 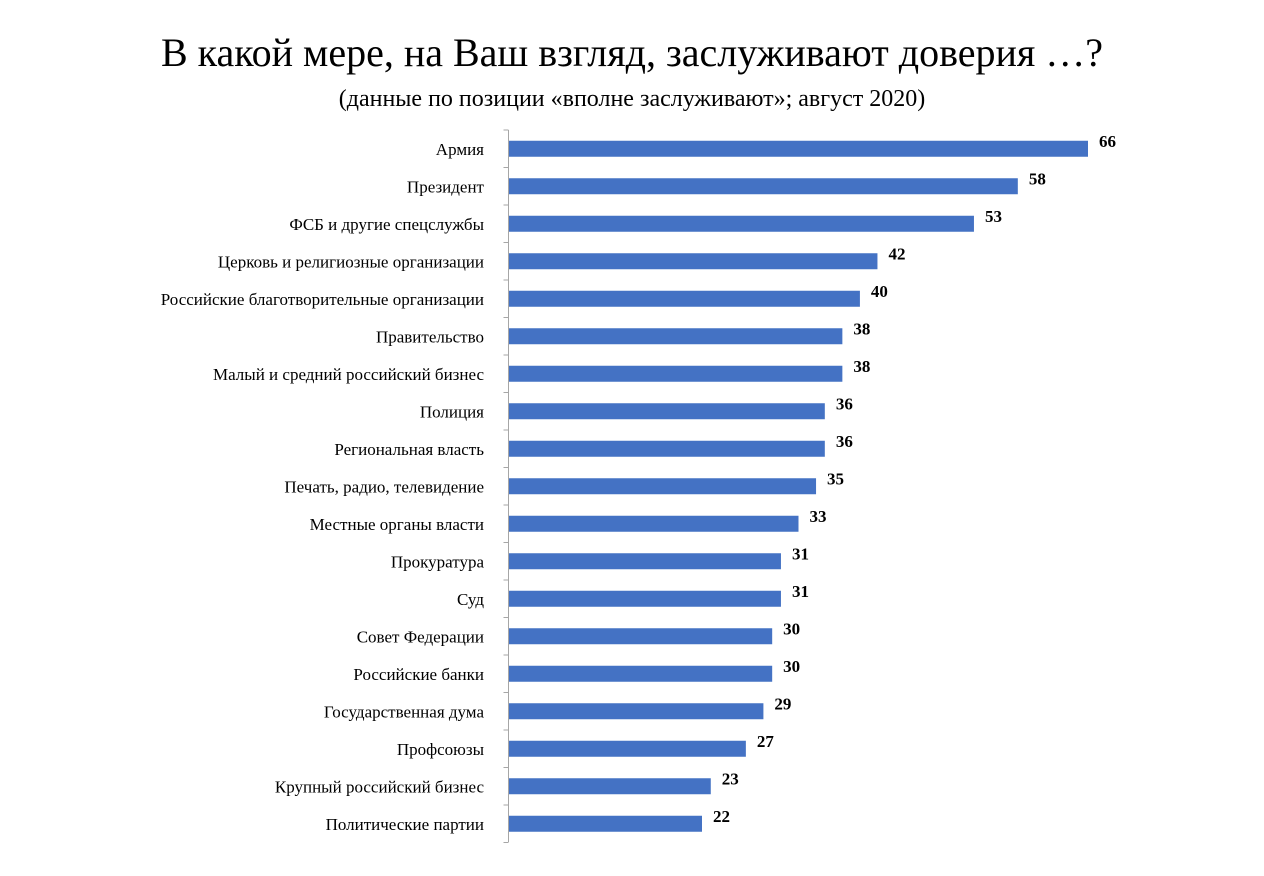 I want to click on category-label: Российские банки, so click(x=418, y=674).